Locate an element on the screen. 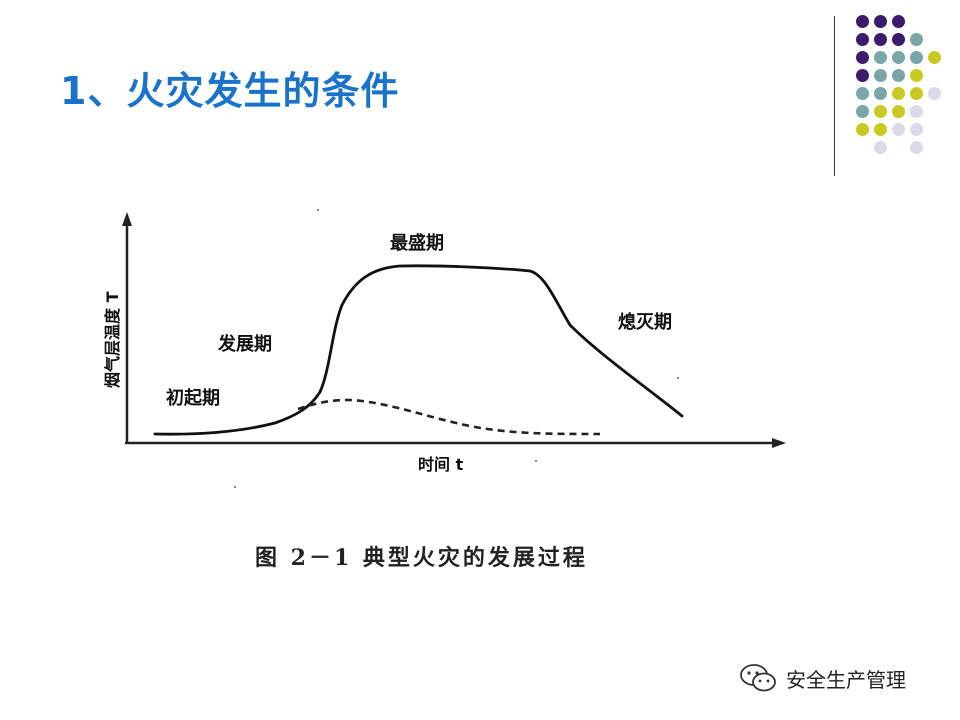 The image size is (960, 720). figure-caption: 图 2－1 典型火灾的发展过程 is located at coordinates (421, 558).